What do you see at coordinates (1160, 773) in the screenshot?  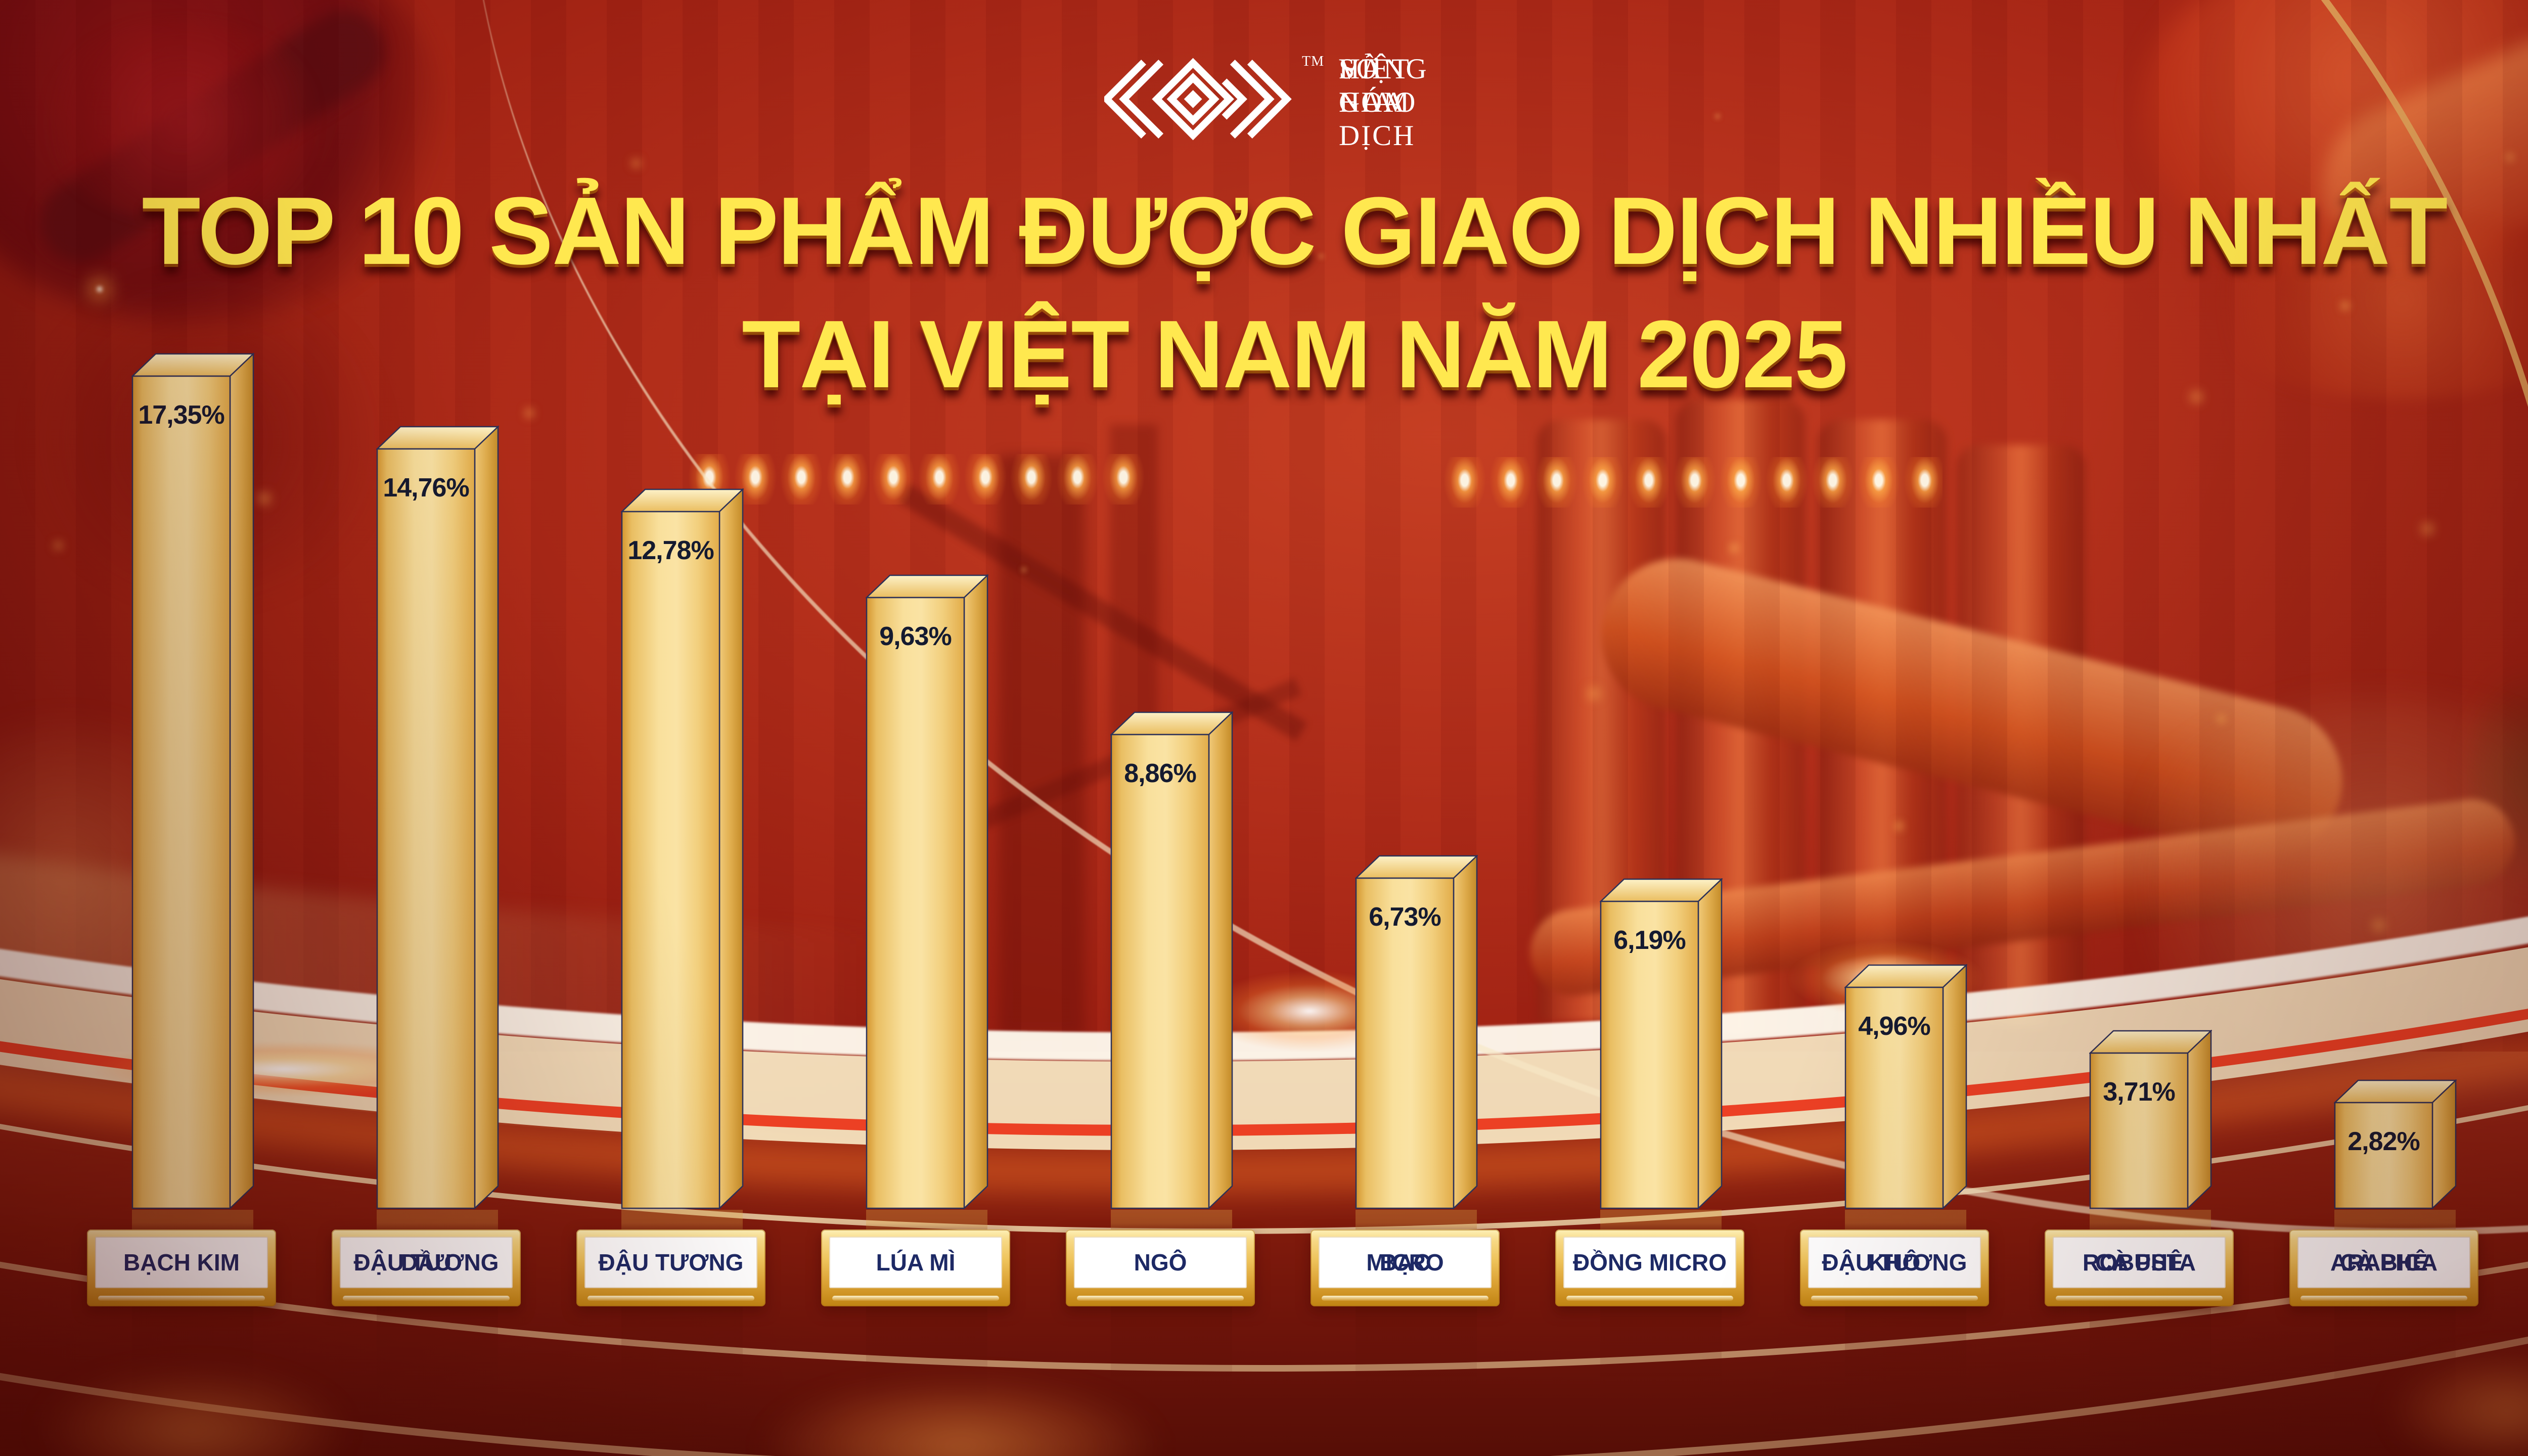 I see `bar-value-label: 8,86%` at bounding box center [1160, 773].